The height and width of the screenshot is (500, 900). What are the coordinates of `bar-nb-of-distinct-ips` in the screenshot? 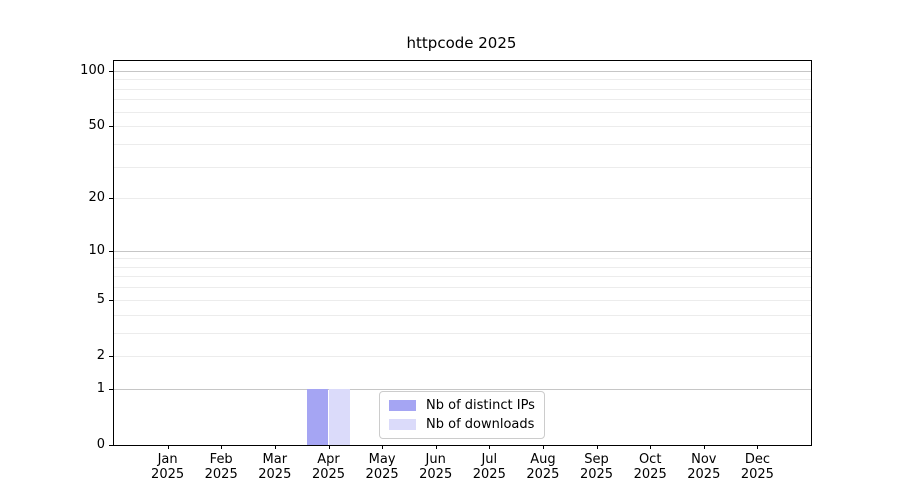 It's located at (318, 416).